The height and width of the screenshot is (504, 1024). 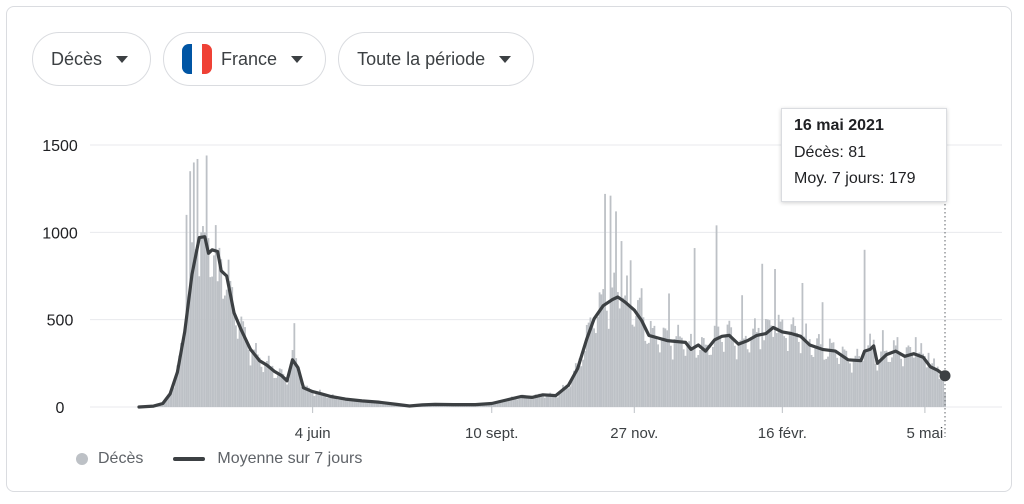 What do you see at coordinates (249, 58) in the screenshot?
I see `country-dropdown-label: France` at bounding box center [249, 58].